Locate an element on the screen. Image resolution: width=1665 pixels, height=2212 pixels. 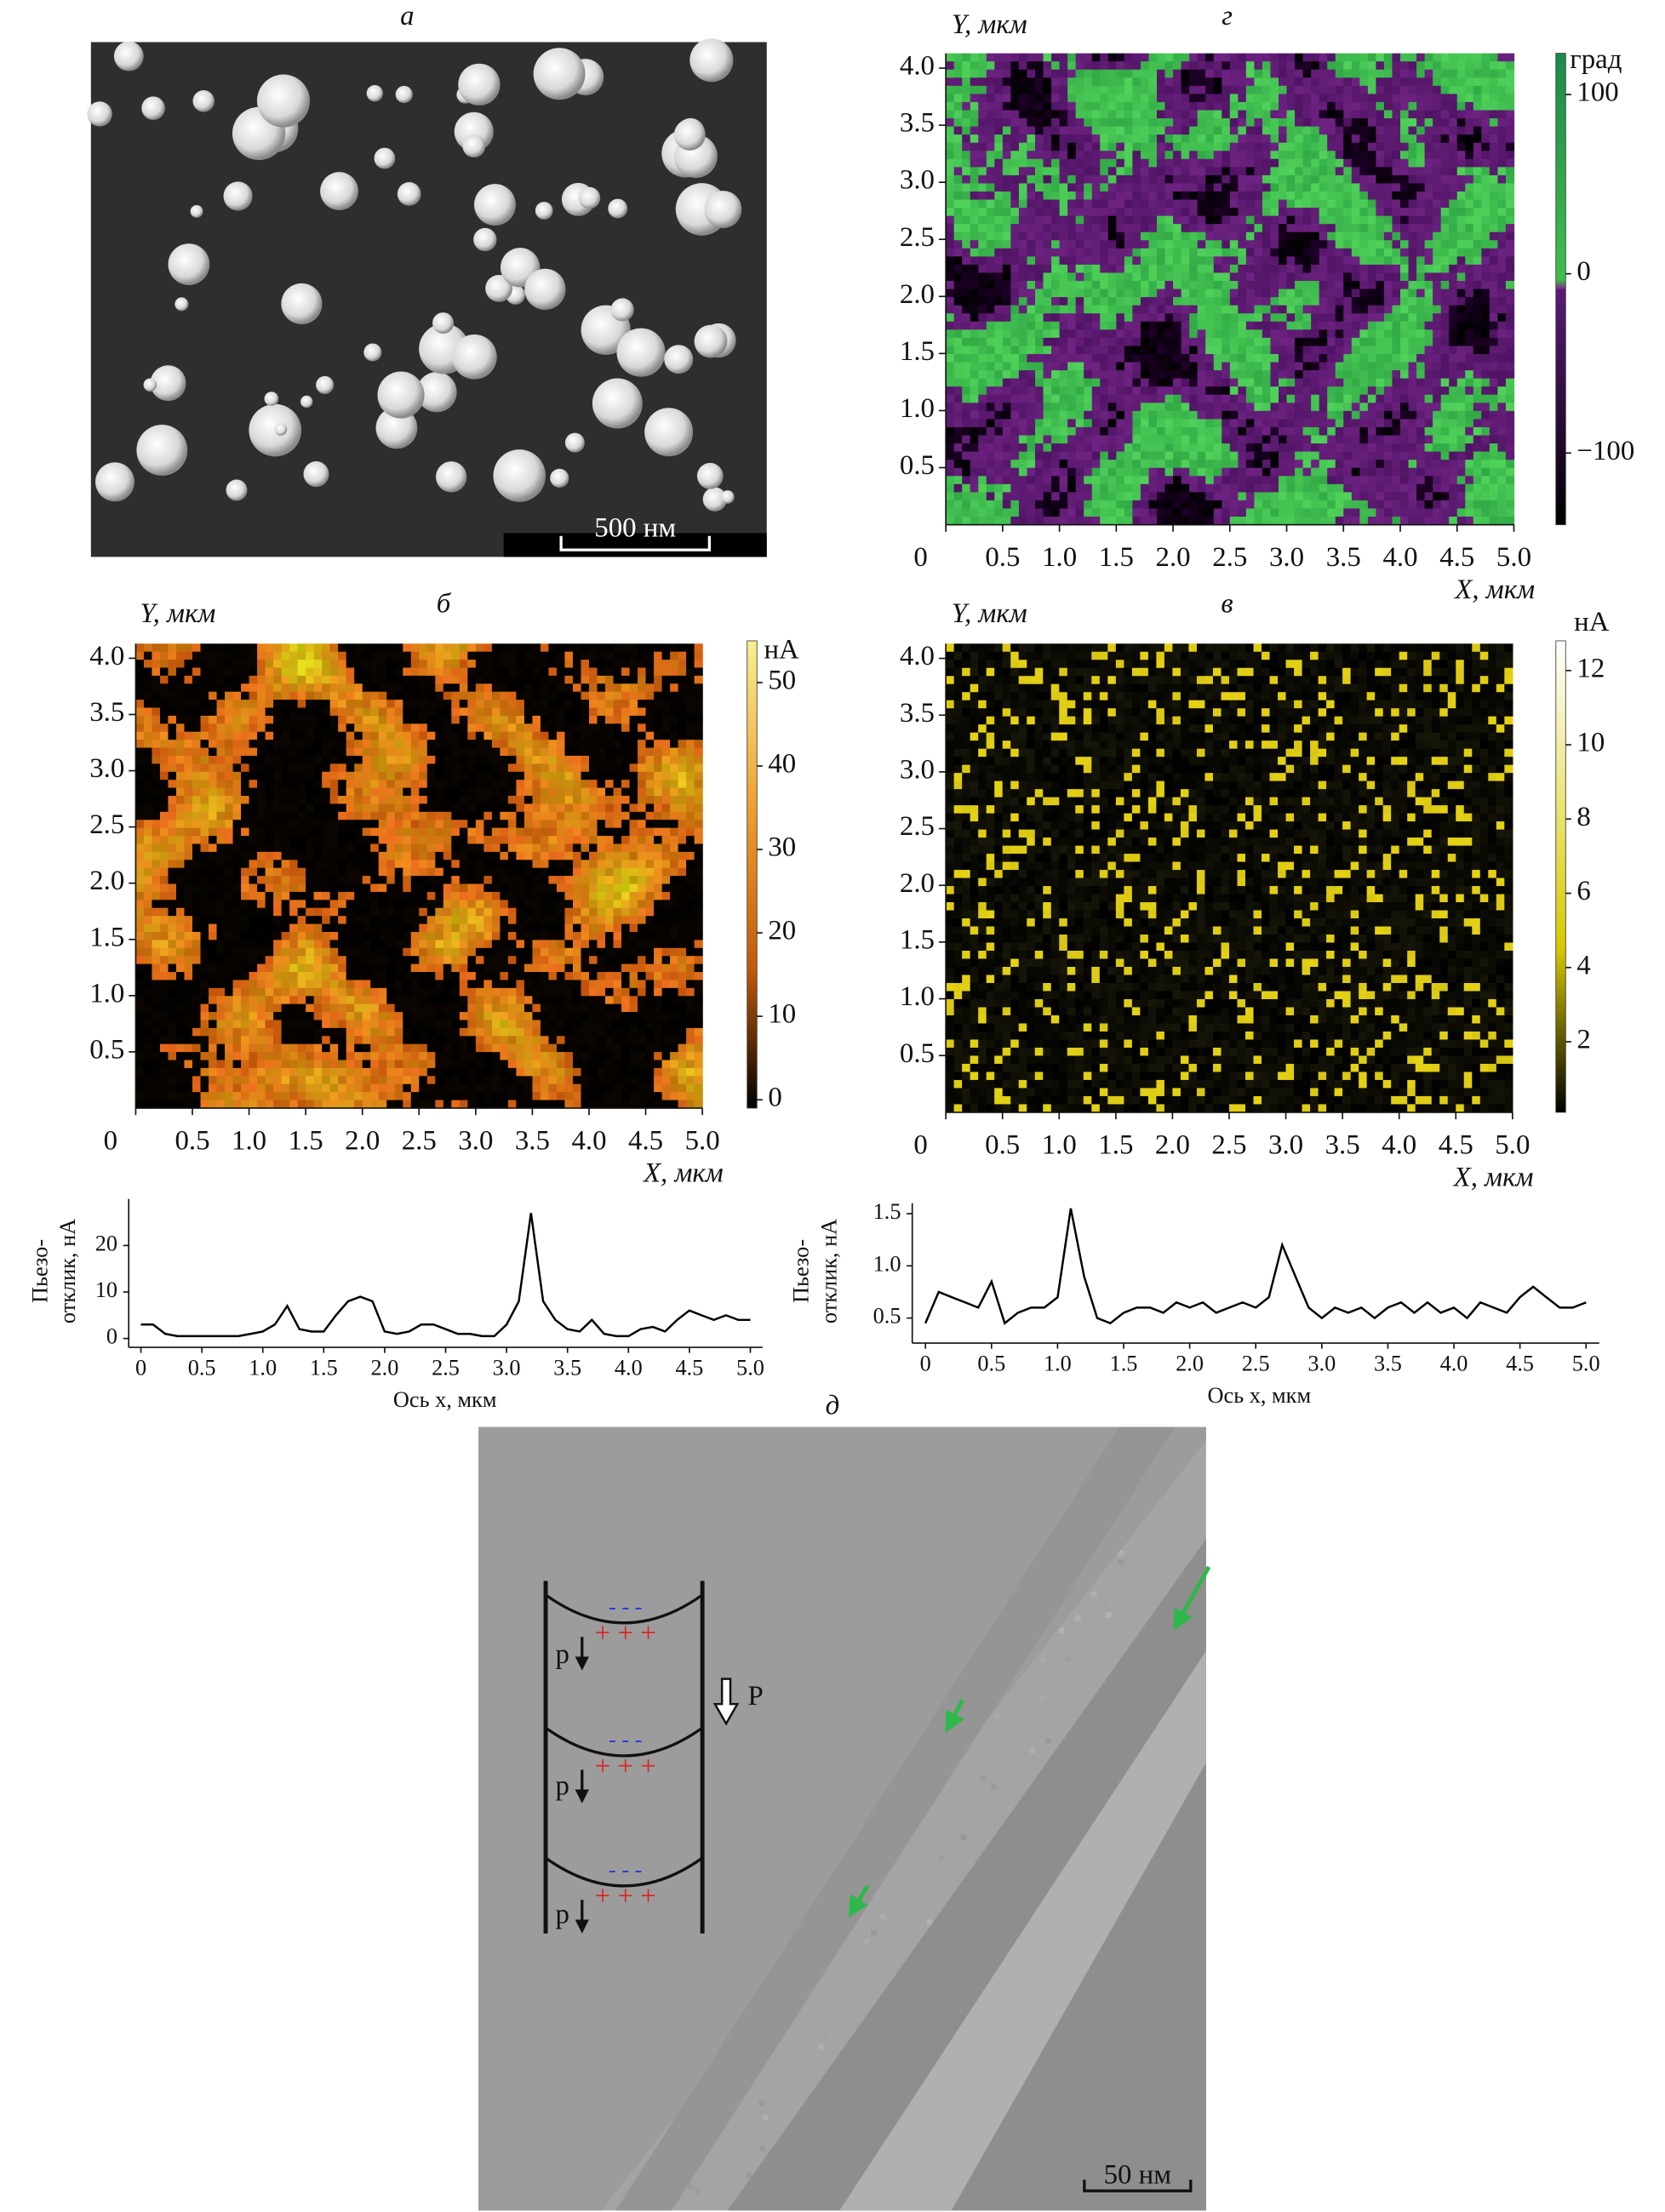
particle is located at coordinates (316, 474).